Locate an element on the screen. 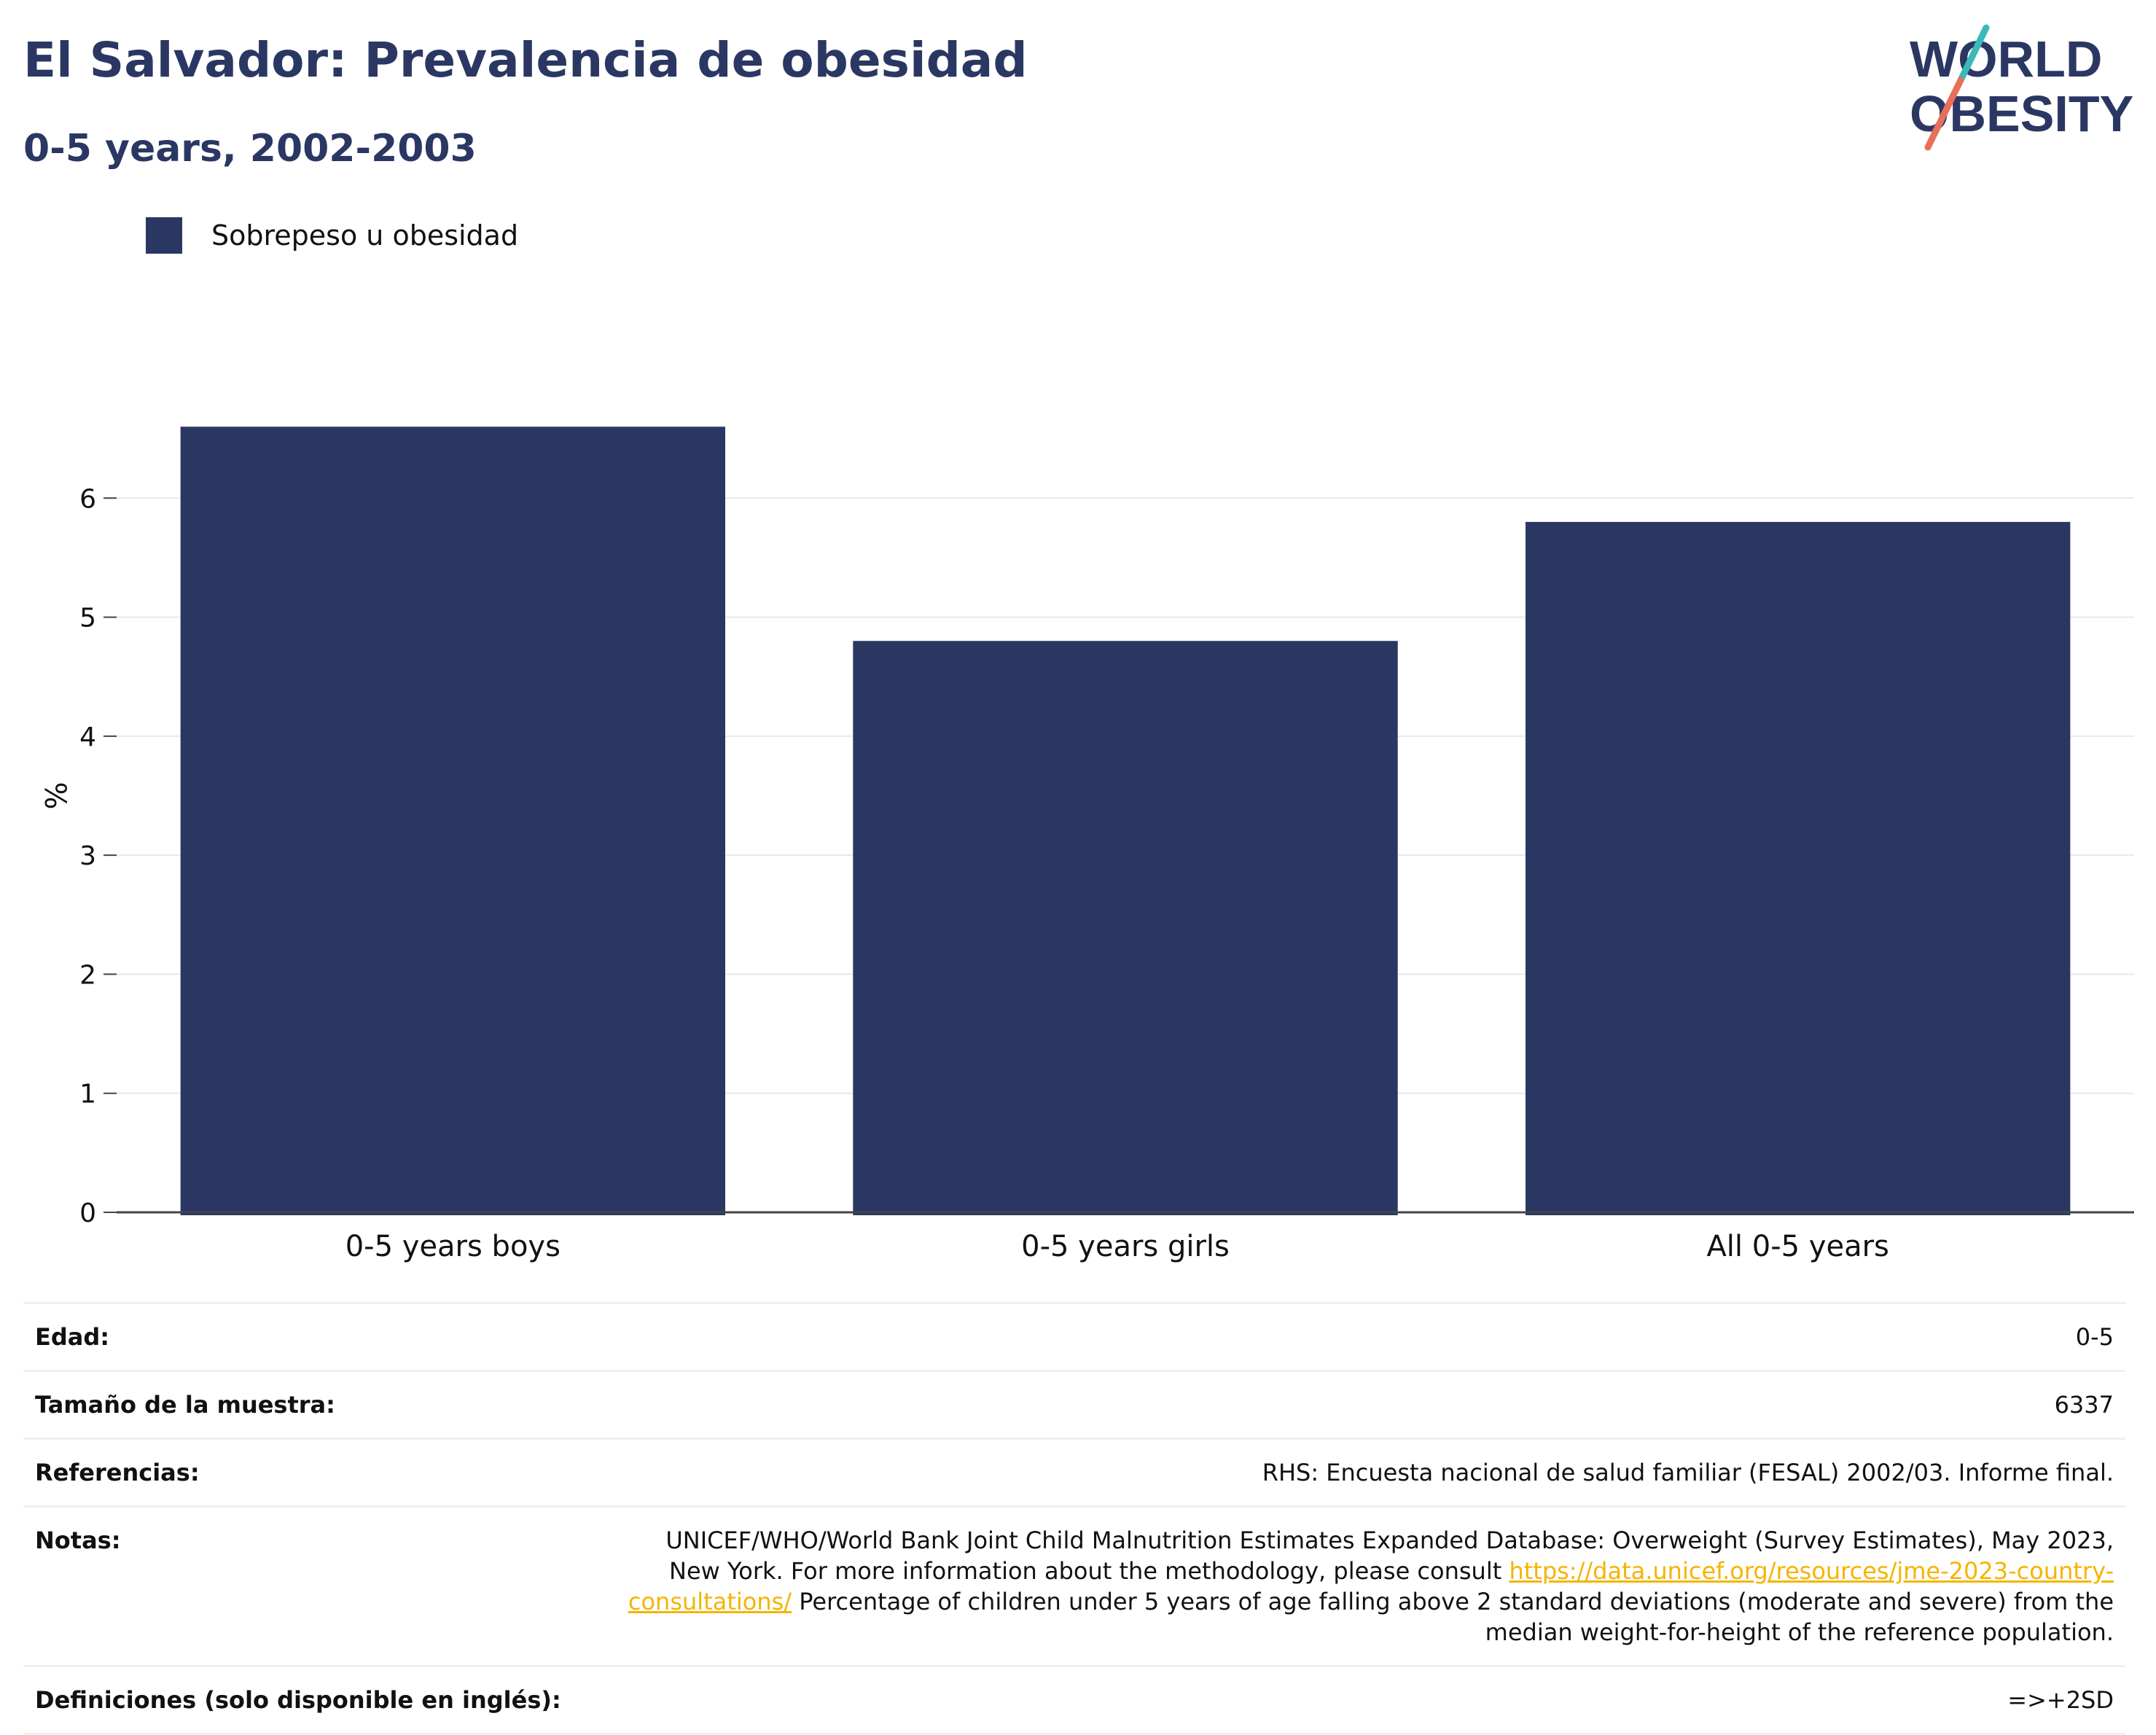 The height and width of the screenshot is (1735, 2156). x-tick-label: 0-5 years boys is located at coordinates (453, 1246).